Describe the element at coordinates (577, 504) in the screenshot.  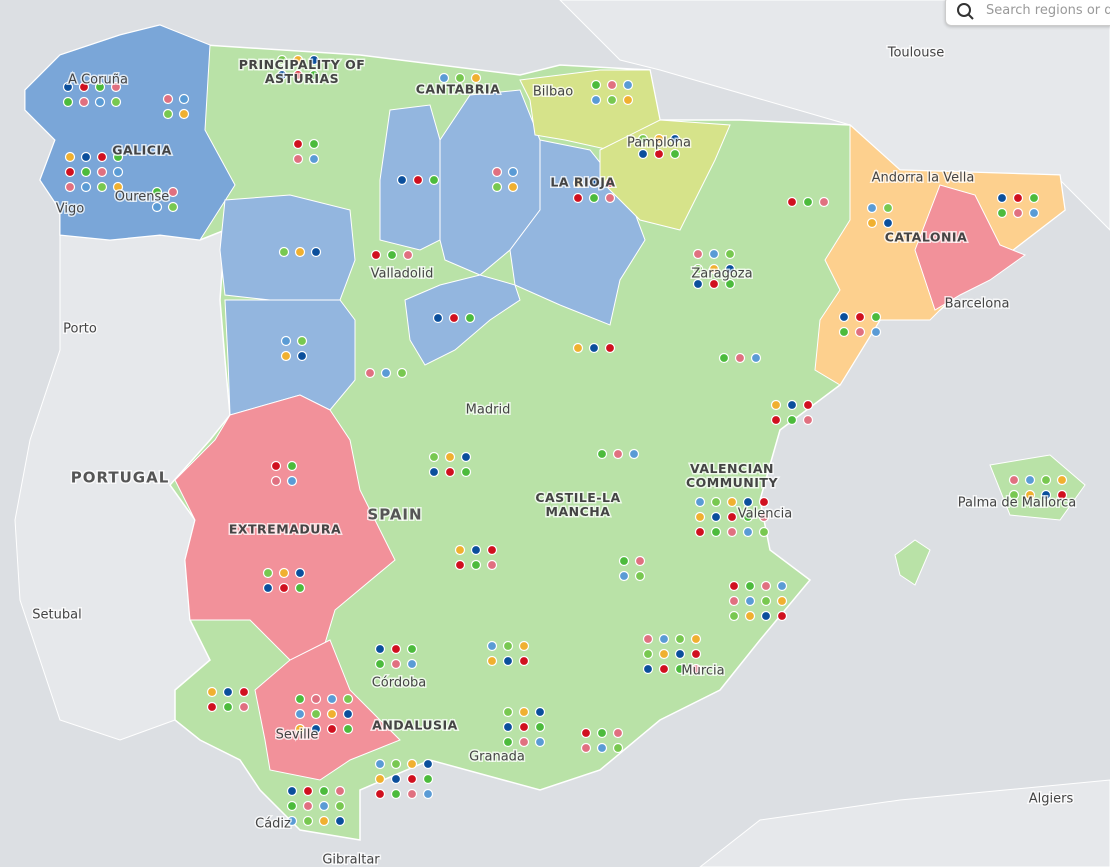
I see `region-label: CASTILE-LA MANCHA` at that location.